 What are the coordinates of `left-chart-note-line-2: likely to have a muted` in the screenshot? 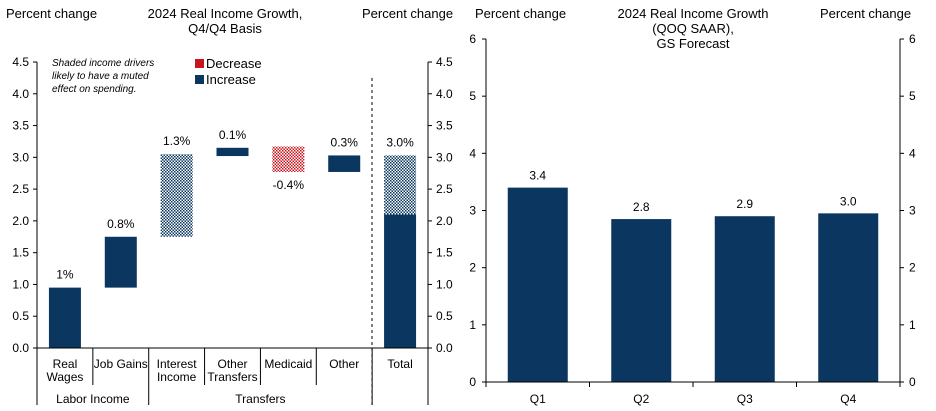 It's located at (100, 76).